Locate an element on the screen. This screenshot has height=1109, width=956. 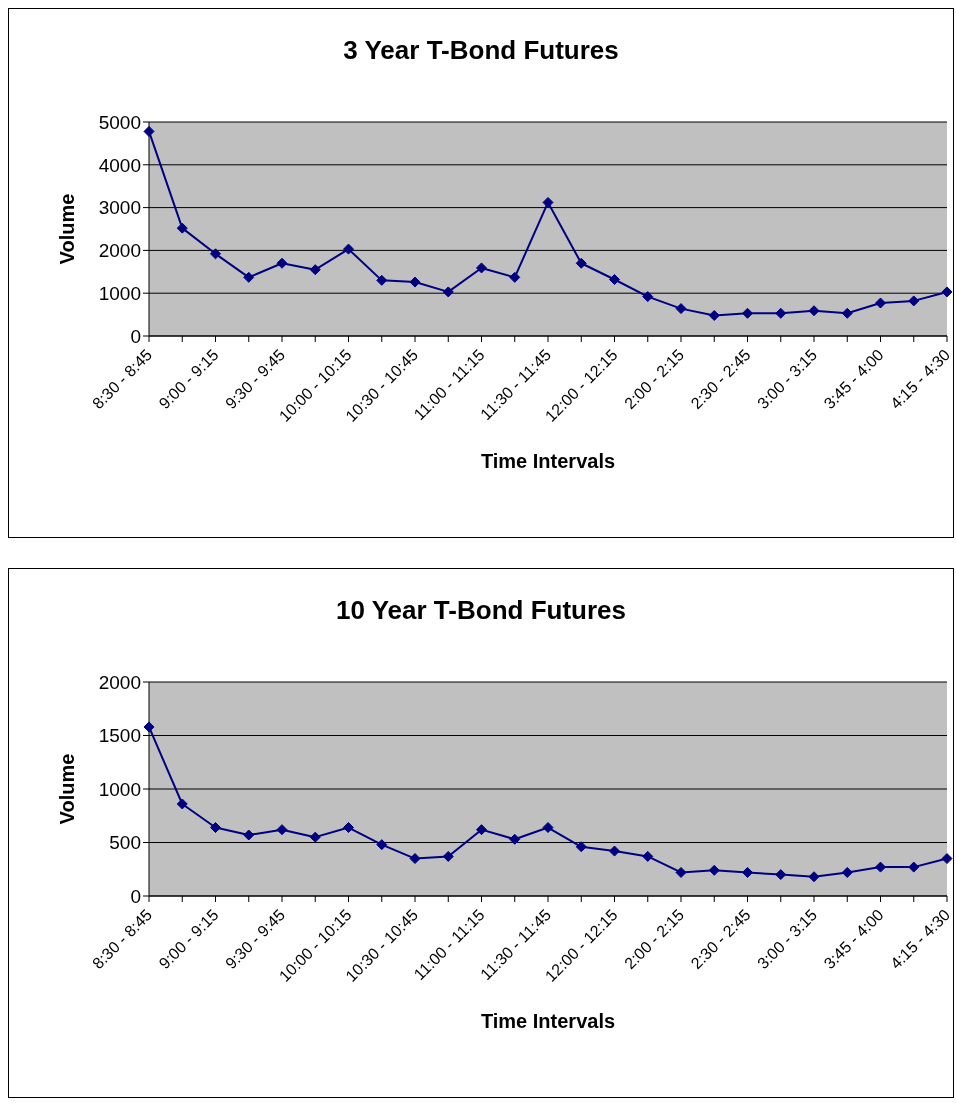
y-tick-label: 4000 is located at coordinates (119, 165).